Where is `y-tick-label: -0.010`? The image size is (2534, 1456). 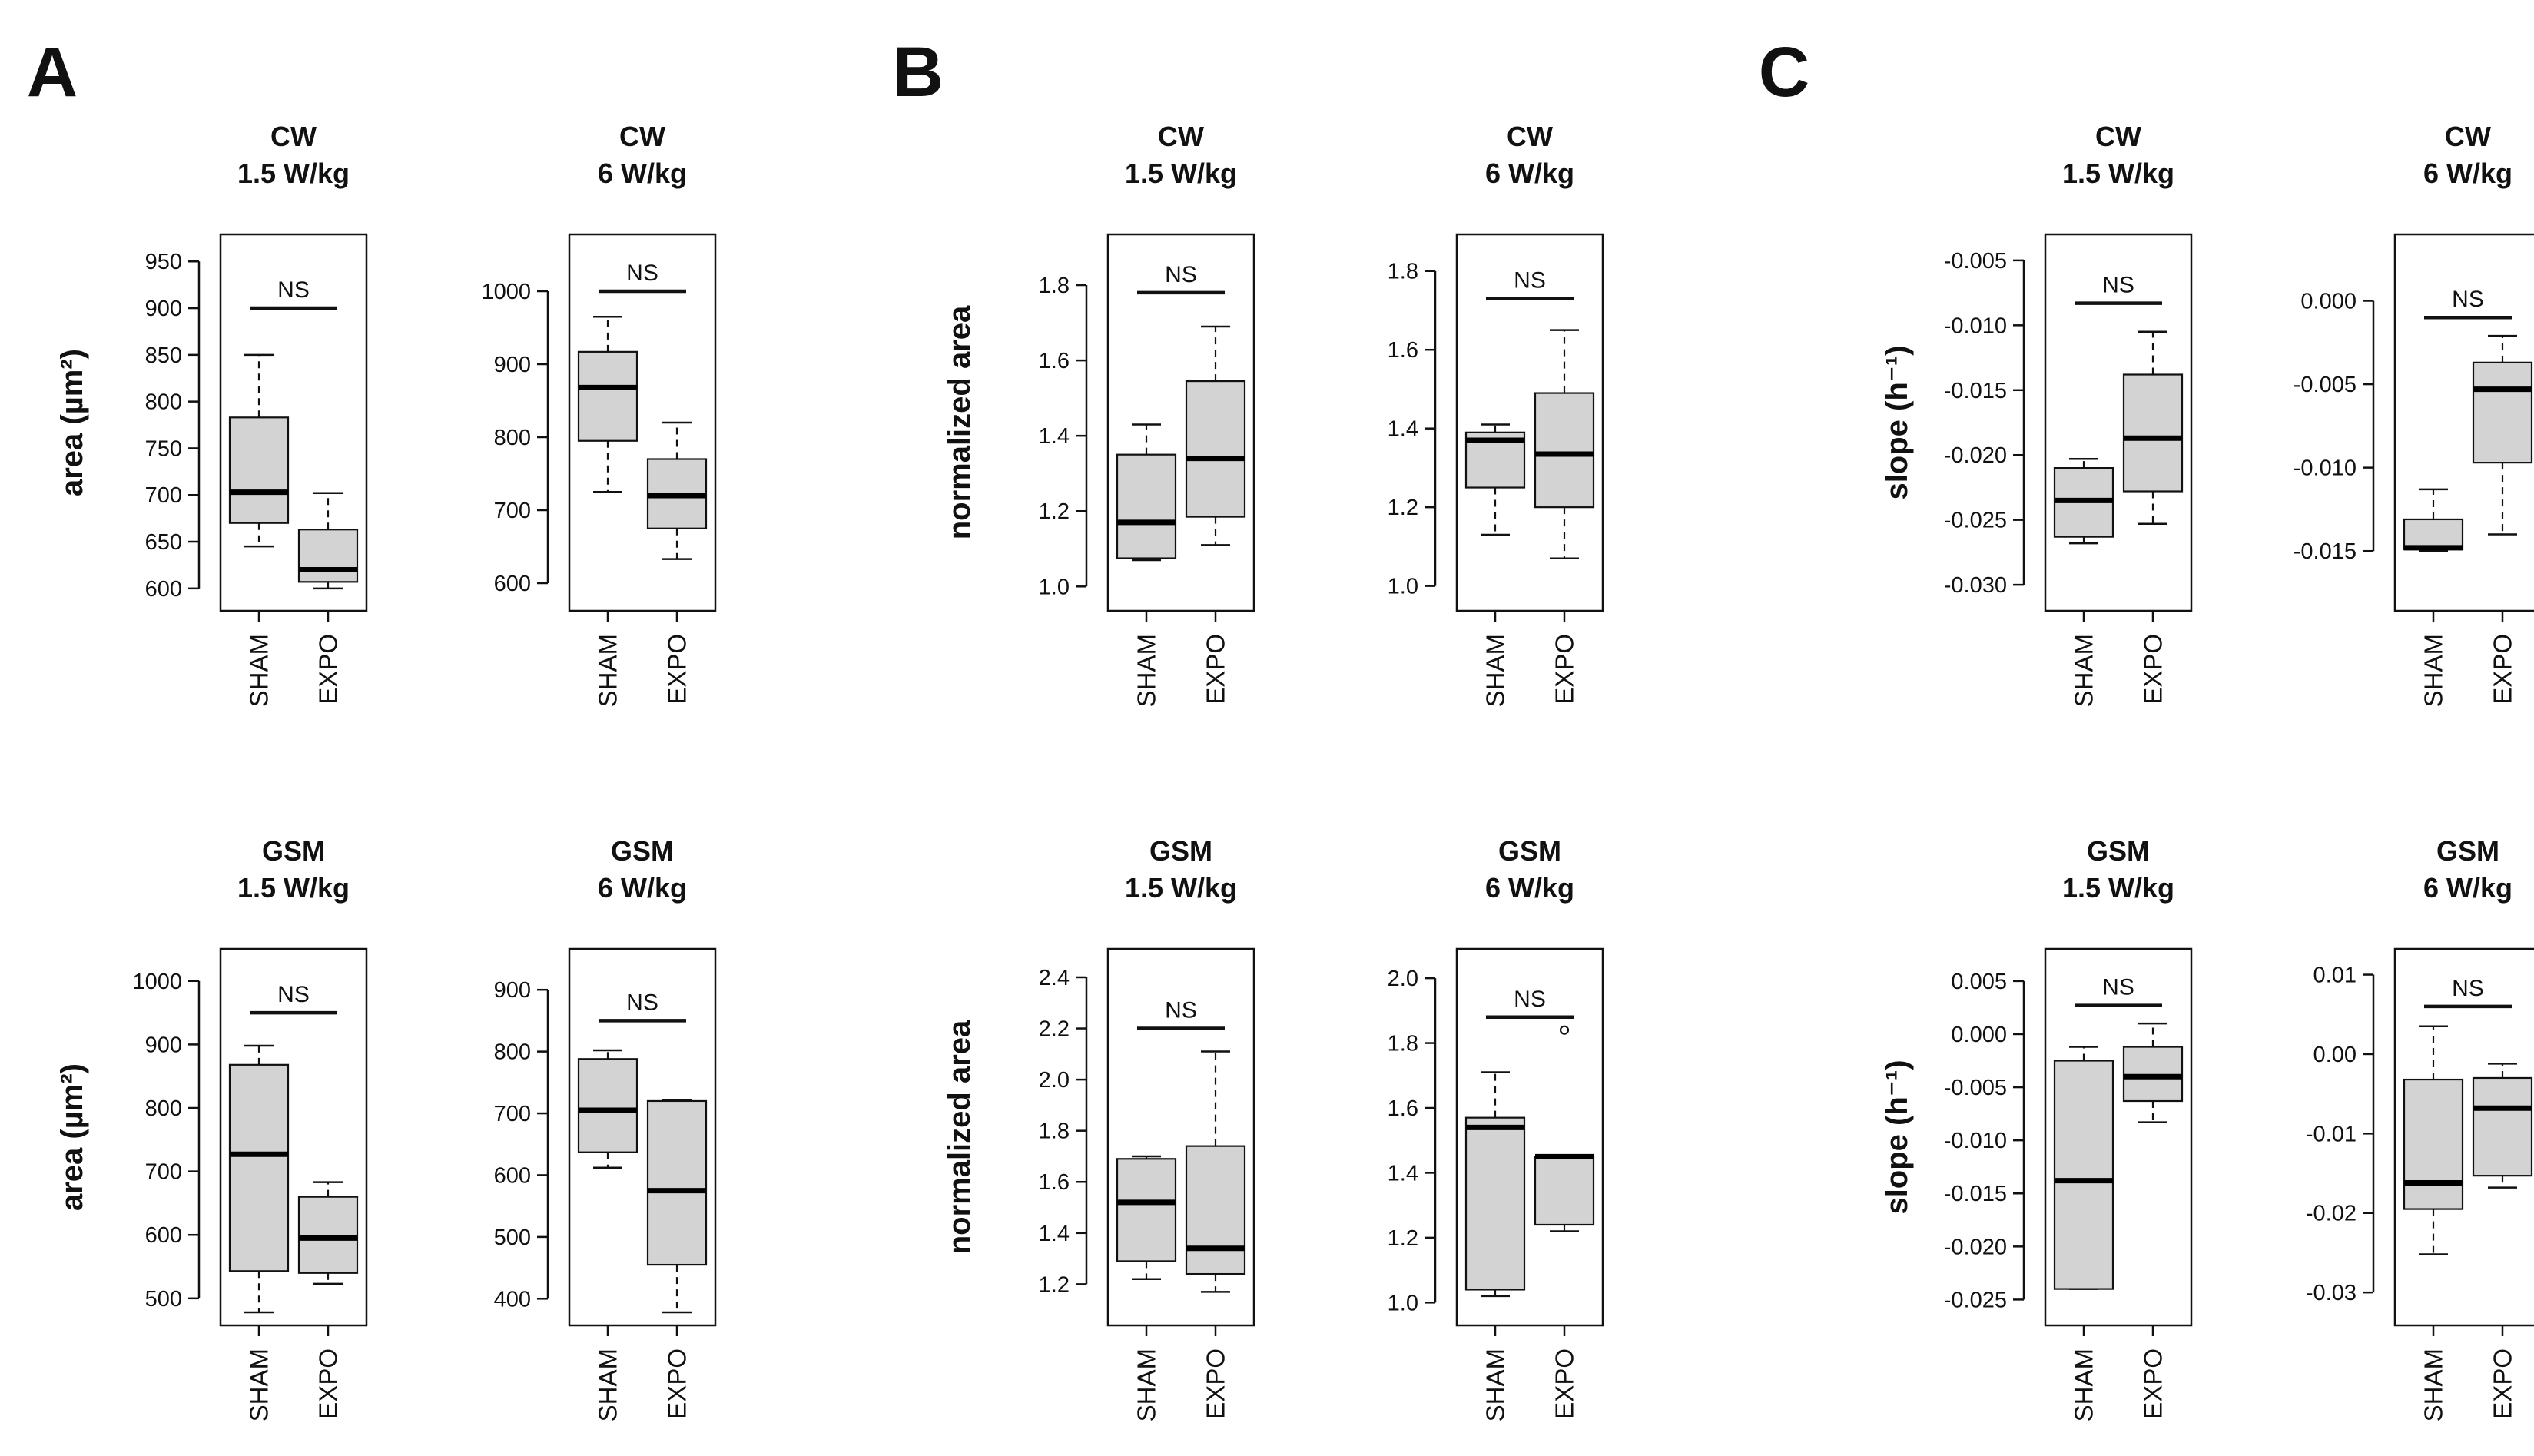
y-tick-label: -0.010 is located at coordinates (2325, 468).